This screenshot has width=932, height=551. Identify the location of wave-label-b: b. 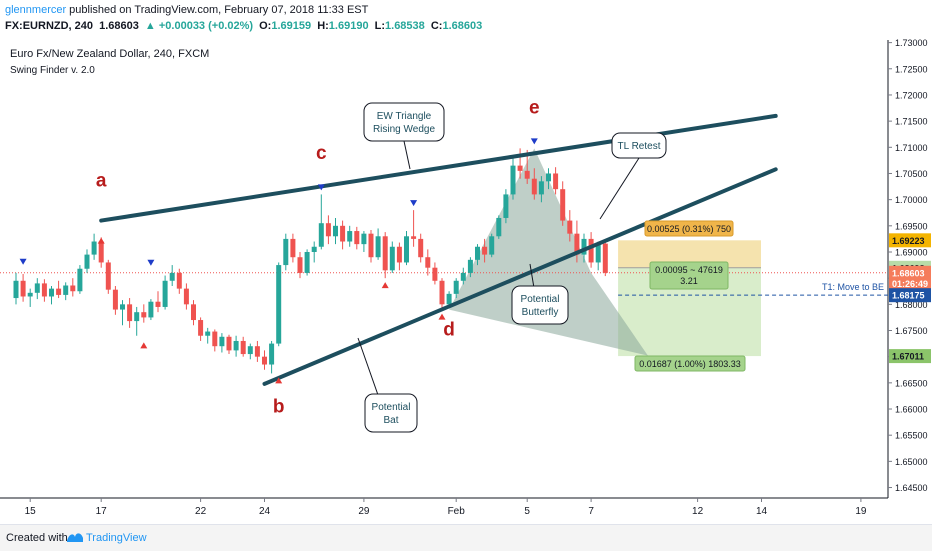
(279, 407).